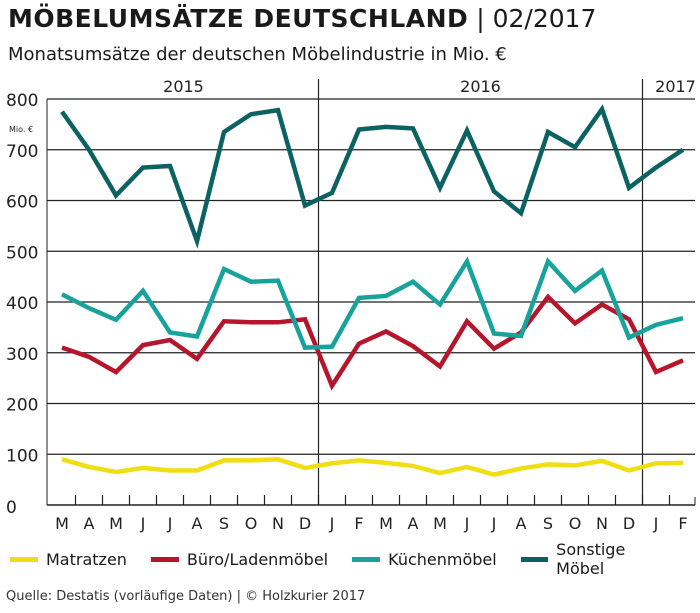  I want to click on chart-title: MÖBELUMSÄTZE DEUTSCHLAND | 02/2017, so click(302, 18).